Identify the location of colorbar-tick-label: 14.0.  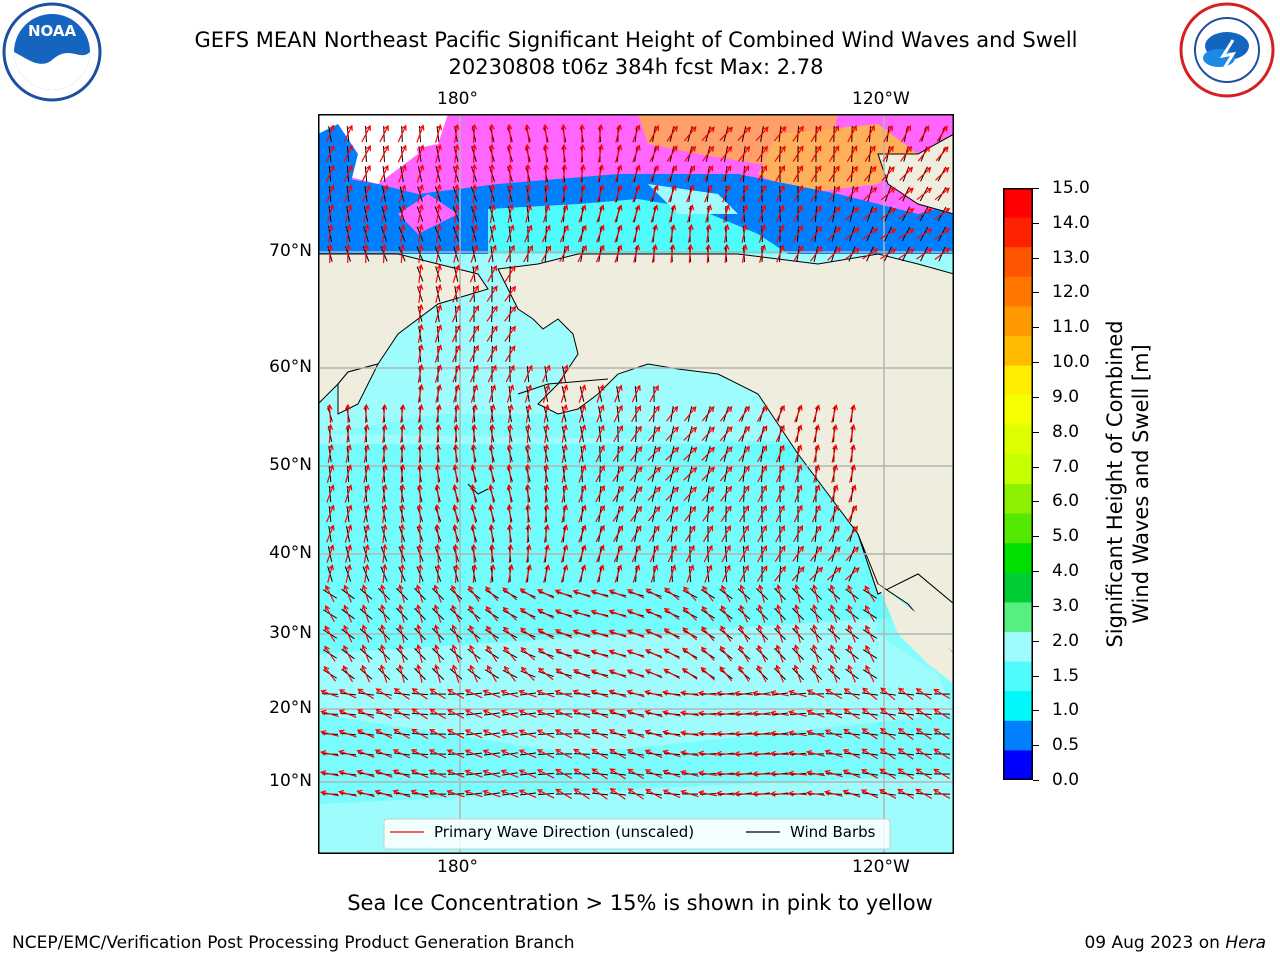
(1071, 222).